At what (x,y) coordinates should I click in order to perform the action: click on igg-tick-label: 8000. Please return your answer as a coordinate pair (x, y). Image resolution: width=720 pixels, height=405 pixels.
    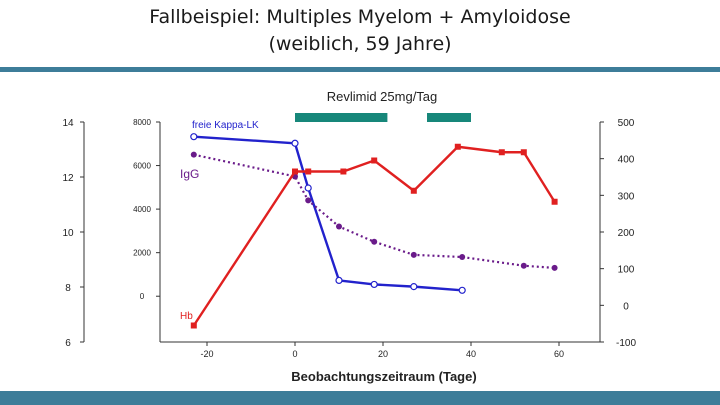
    Looking at the image, I should click on (142, 122).